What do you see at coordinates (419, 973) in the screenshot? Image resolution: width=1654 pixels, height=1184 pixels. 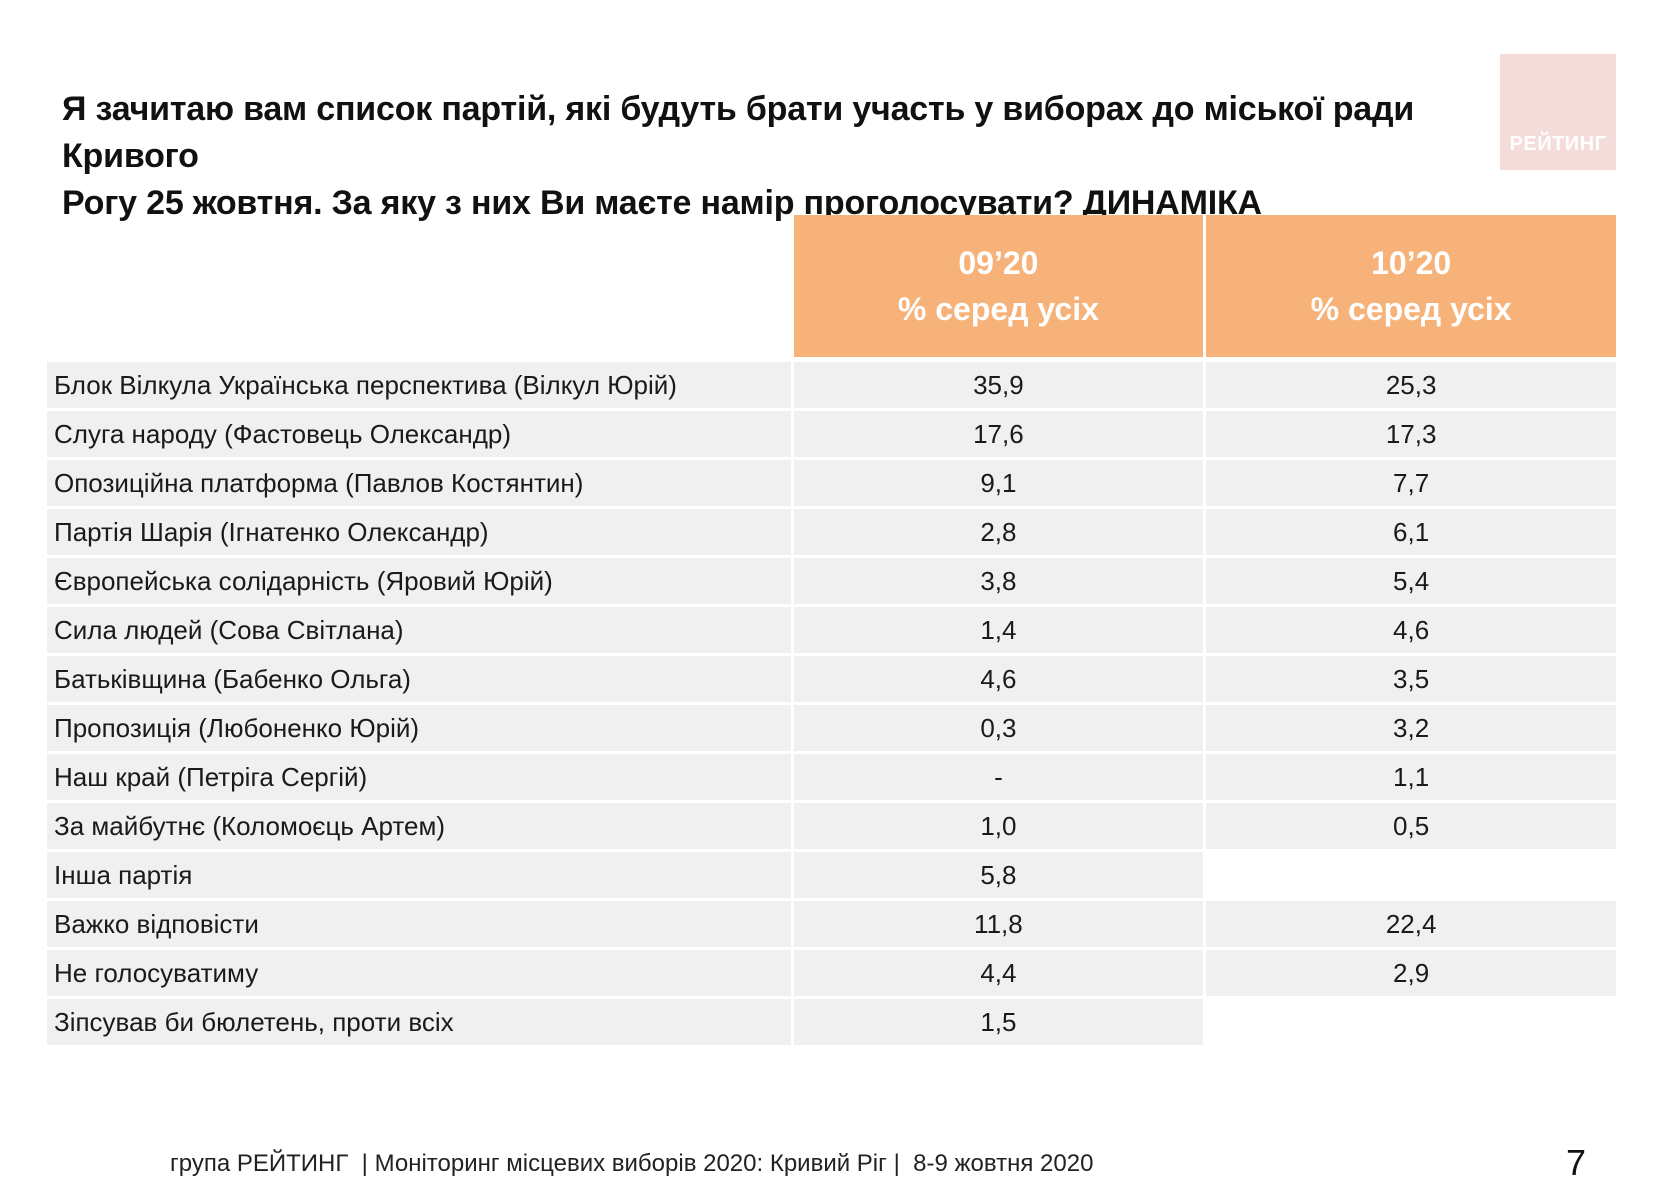 I see `party-name-cell: Не голосуватиму` at bounding box center [419, 973].